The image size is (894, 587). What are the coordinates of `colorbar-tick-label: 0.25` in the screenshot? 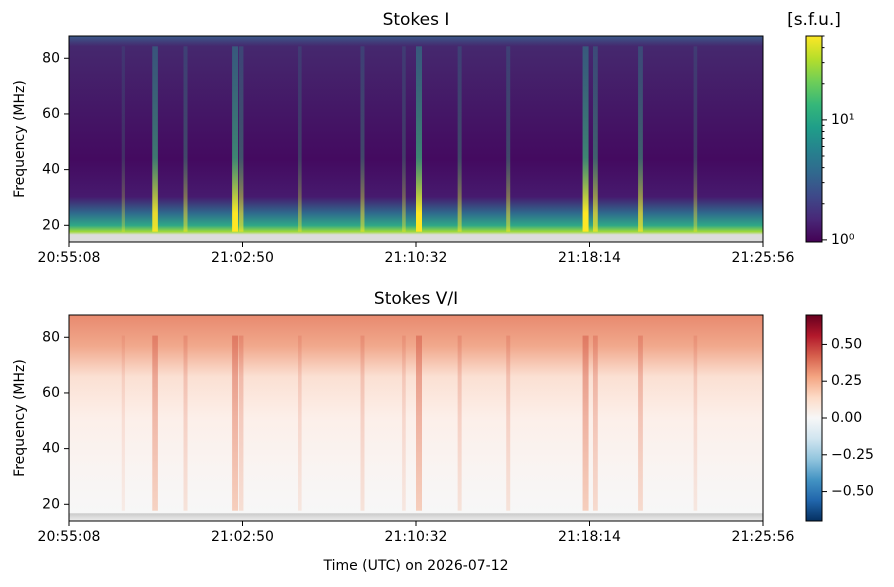 It's located at (846, 381).